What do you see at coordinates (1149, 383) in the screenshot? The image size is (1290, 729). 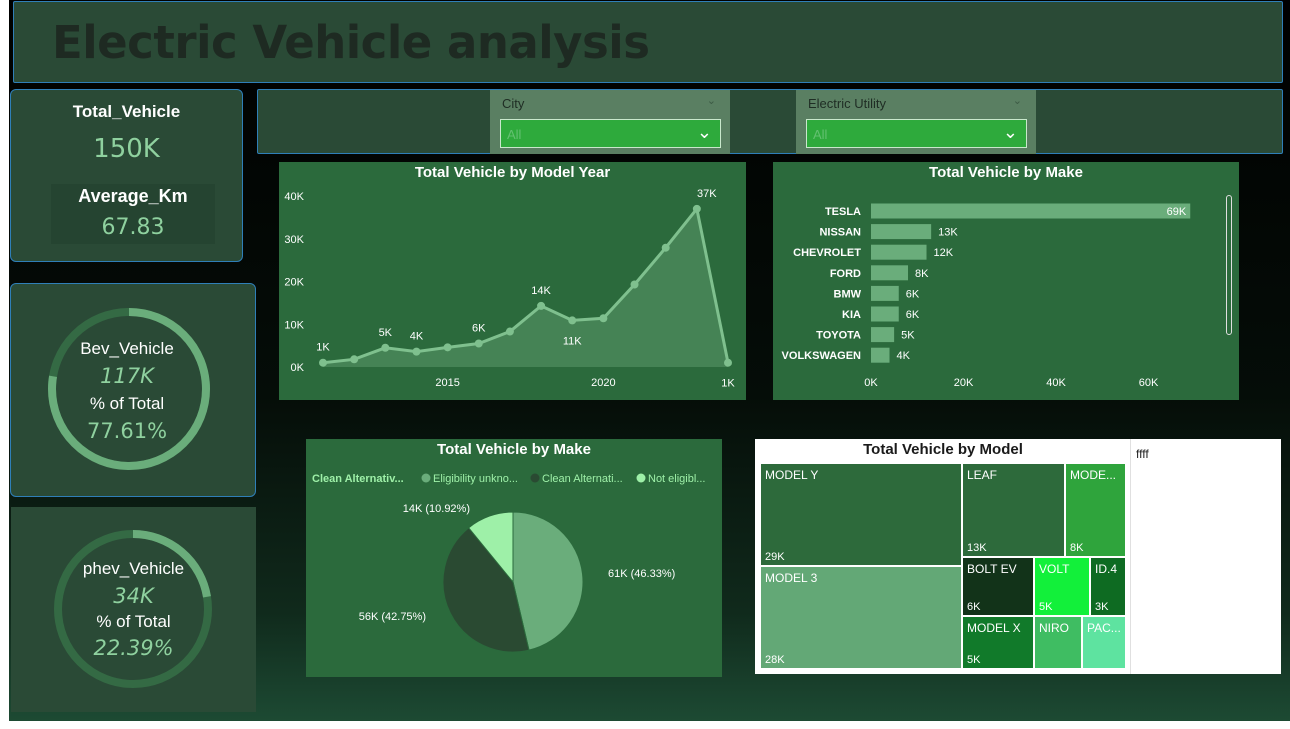 I see `x-tick-label: 60K` at bounding box center [1149, 383].